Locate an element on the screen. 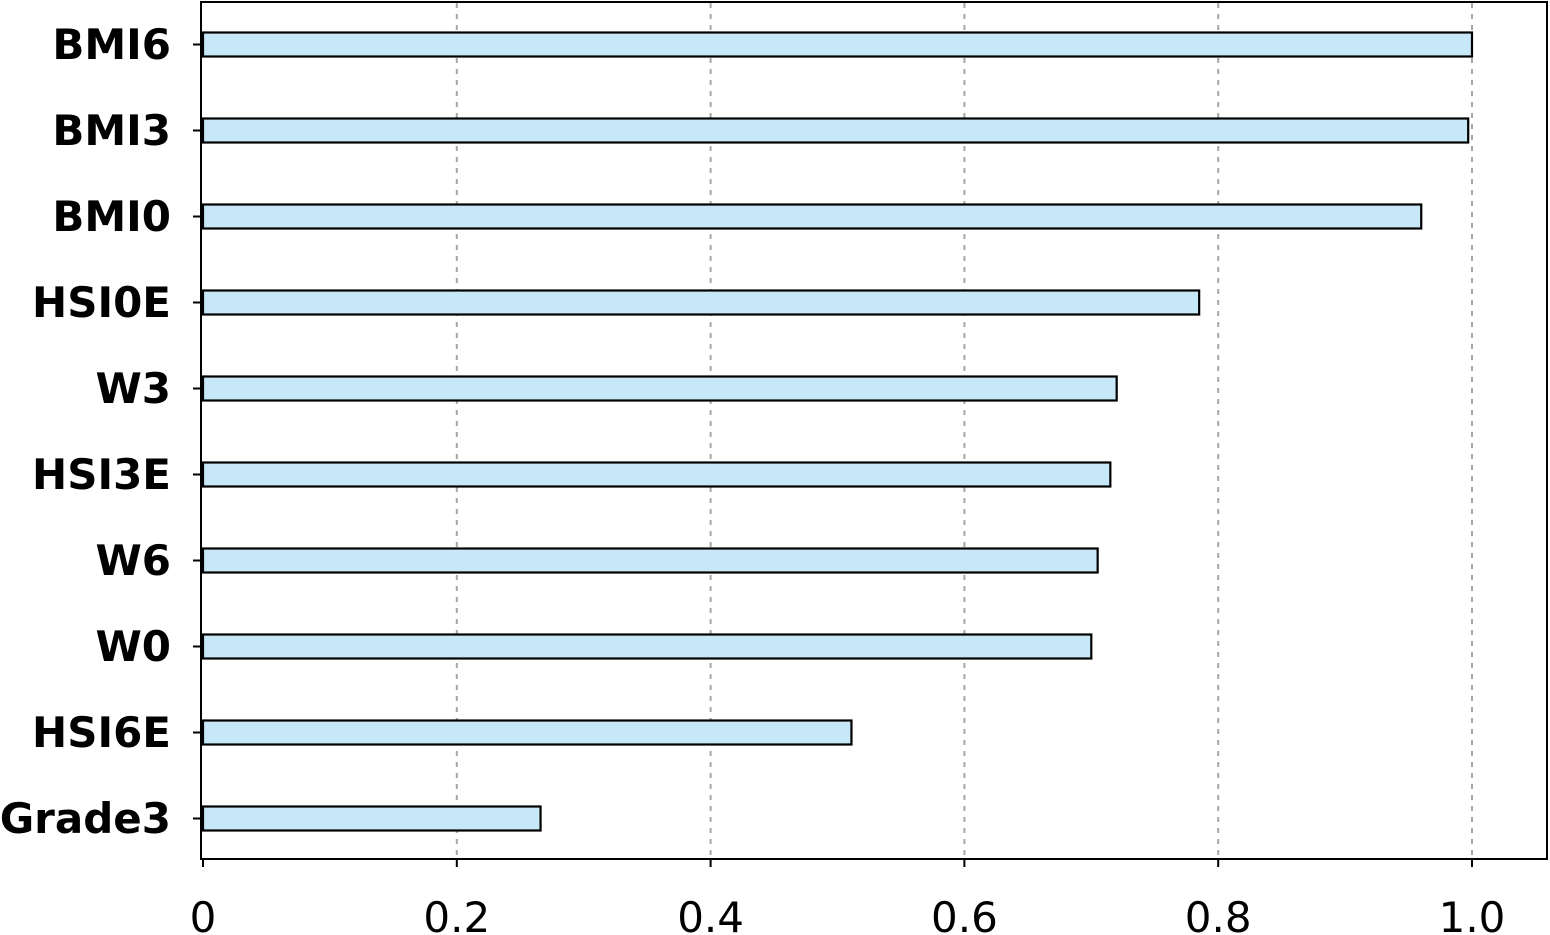 This screenshot has width=1550, height=935. ytick-label-w6: W6 is located at coordinates (133, 560).